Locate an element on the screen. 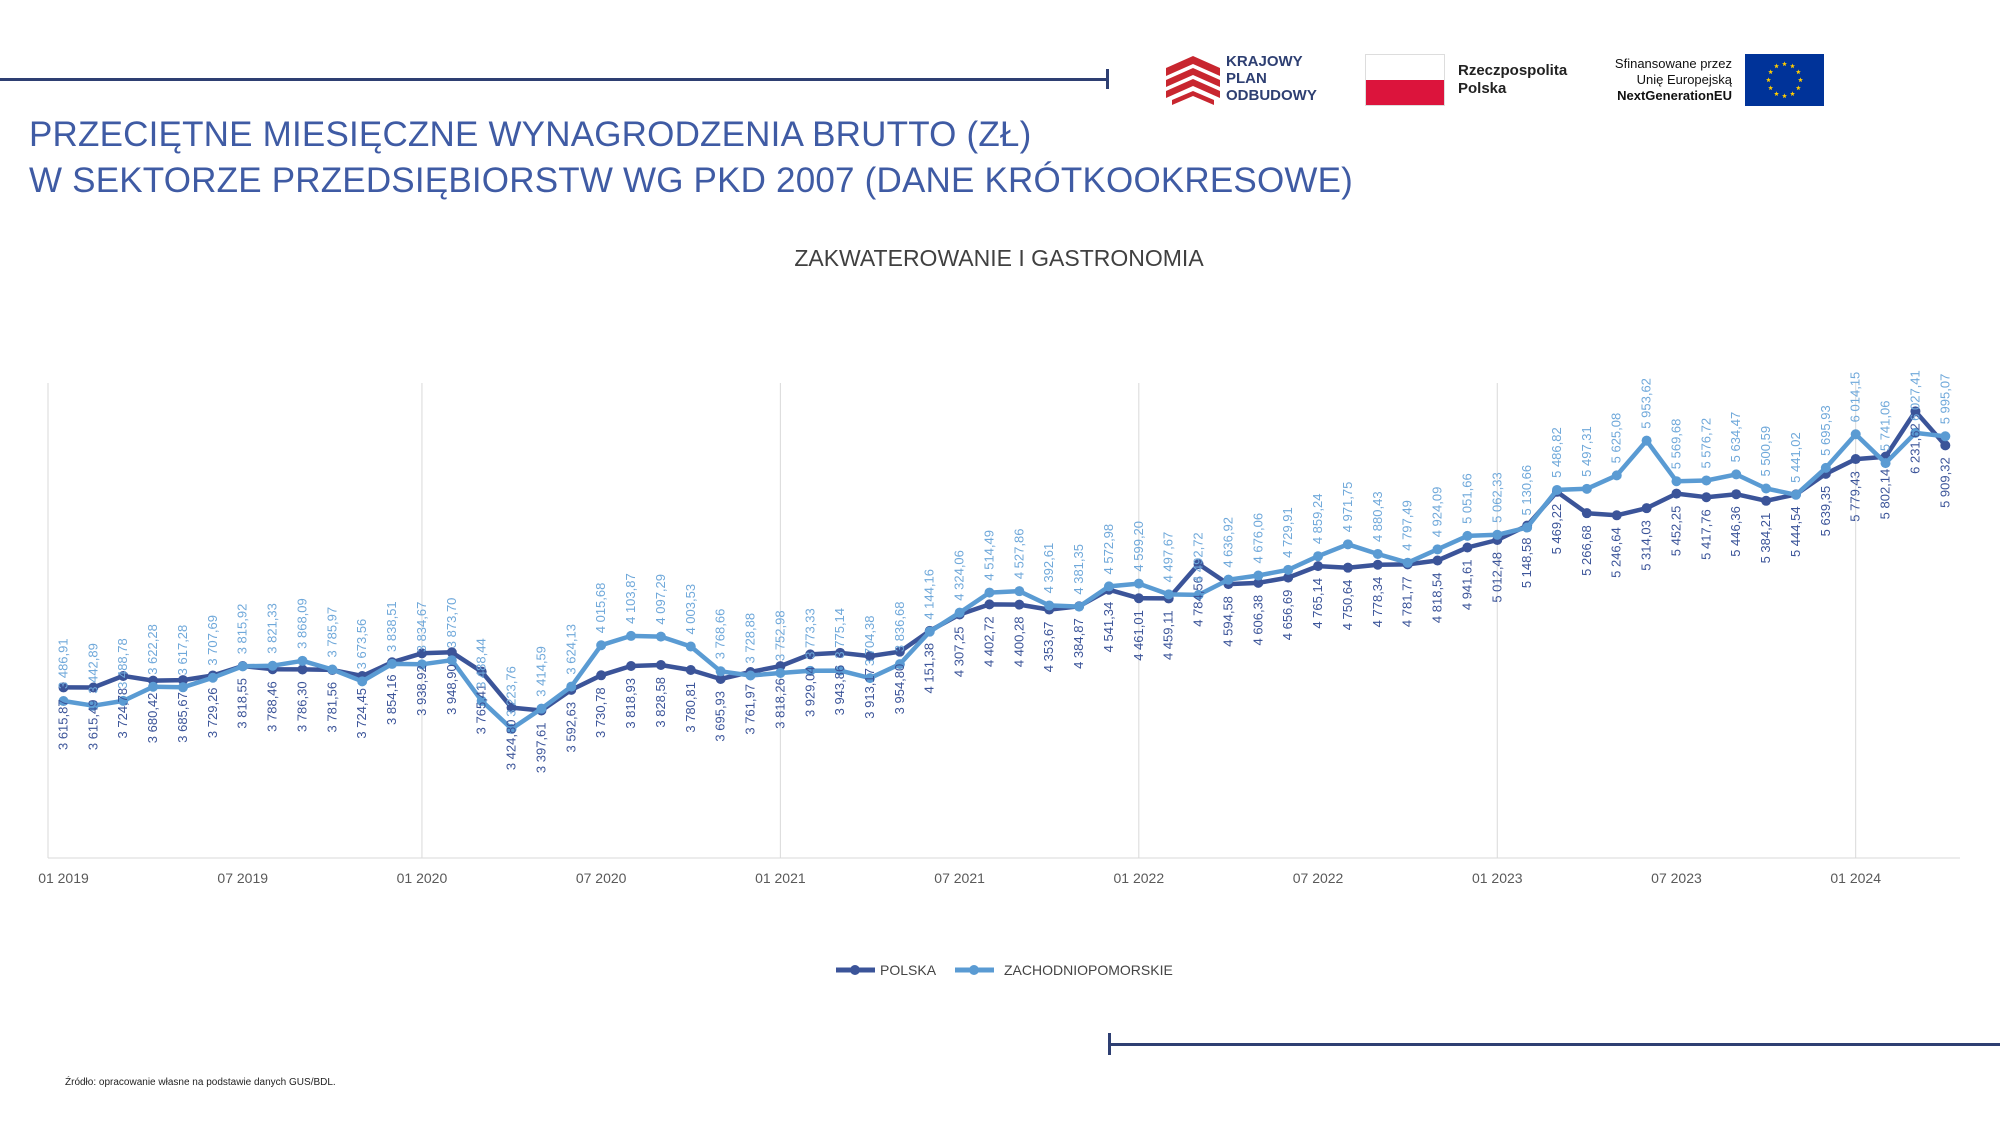 The width and height of the screenshot is (2000, 1125). data-label-polska: 5 417,76 is located at coordinates (1705, 534).